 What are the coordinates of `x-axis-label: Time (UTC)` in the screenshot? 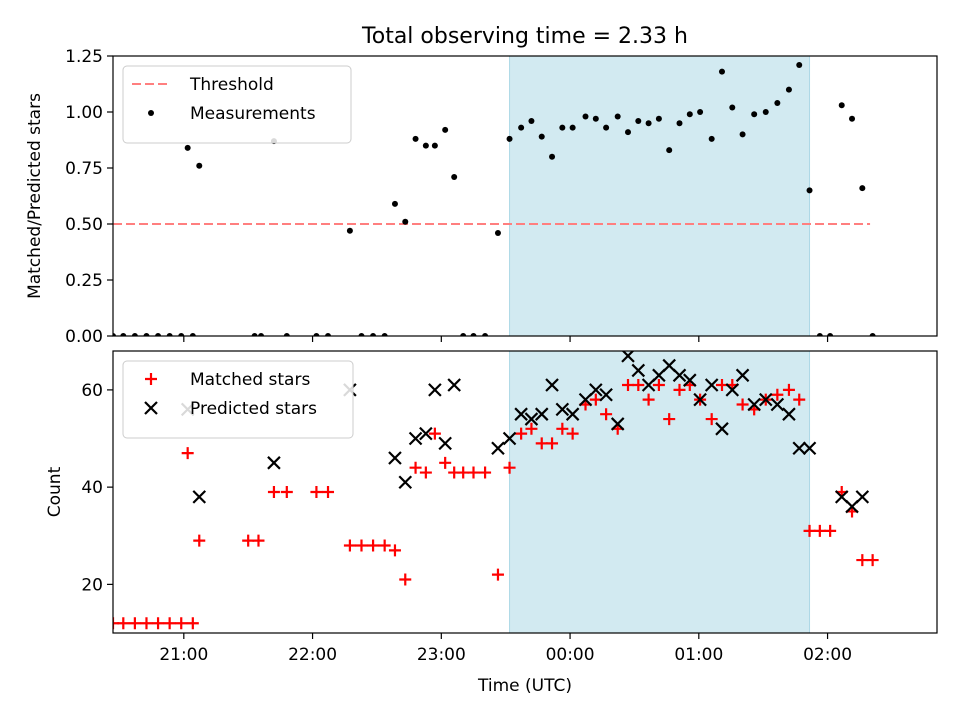 It's located at (524, 686).